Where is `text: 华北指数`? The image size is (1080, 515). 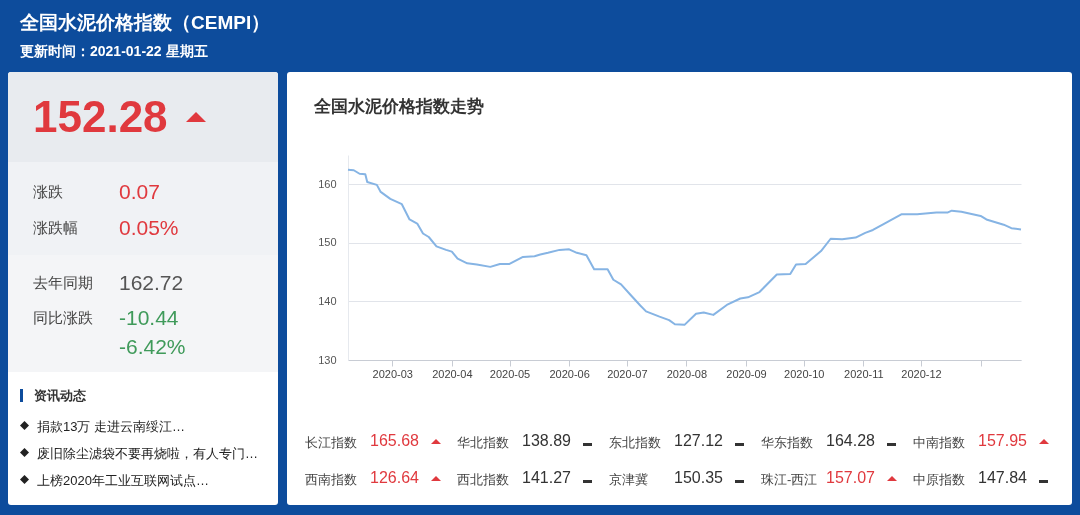
text: 华北指数 is located at coordinates (483, 443).